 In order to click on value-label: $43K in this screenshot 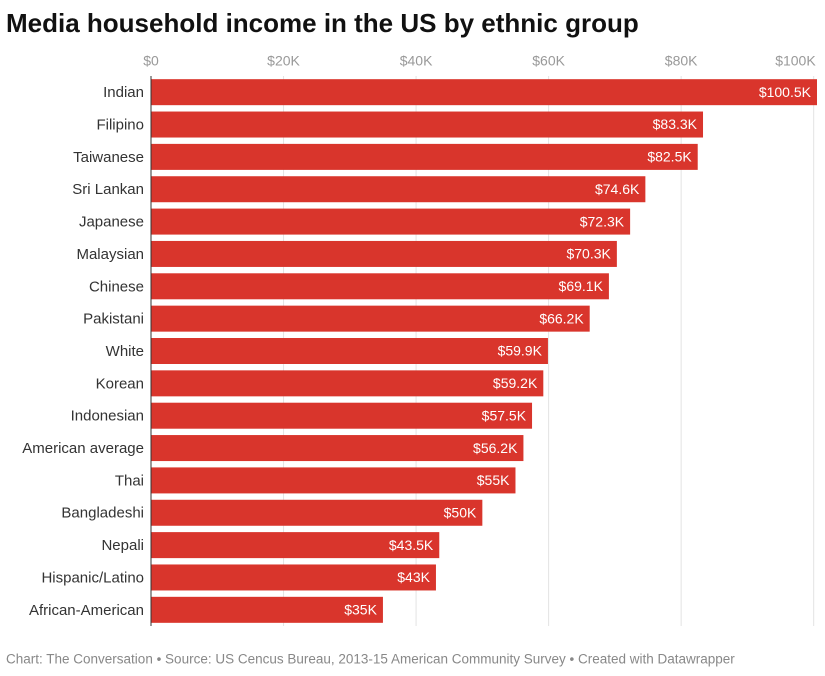, I will do `click(413, 577)`.